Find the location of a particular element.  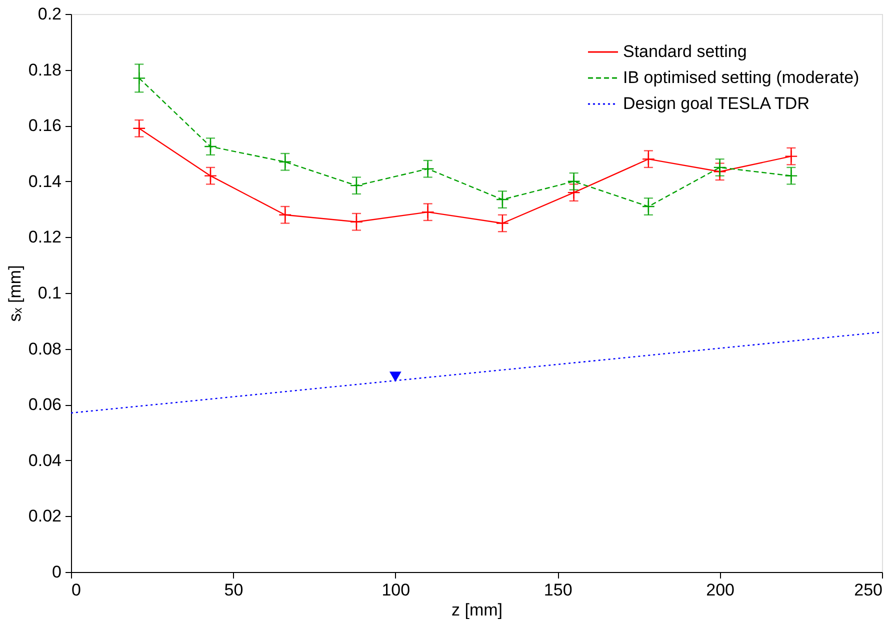

y-tick-label: 0.1 is located at coordinates (50, 293).